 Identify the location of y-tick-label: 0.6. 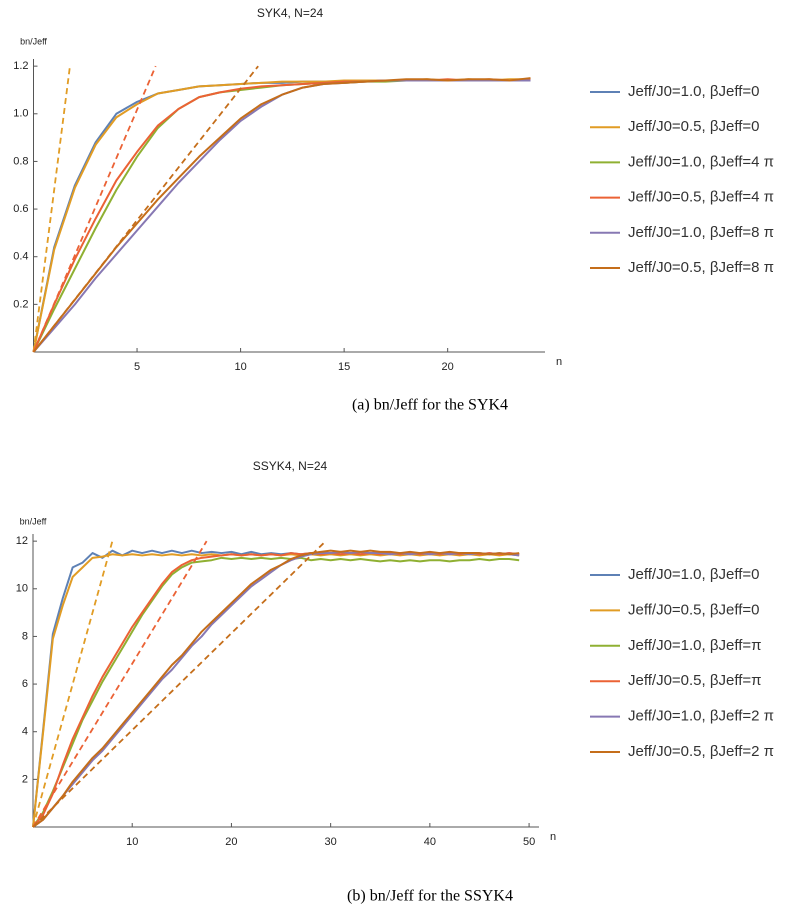
(20, 209).